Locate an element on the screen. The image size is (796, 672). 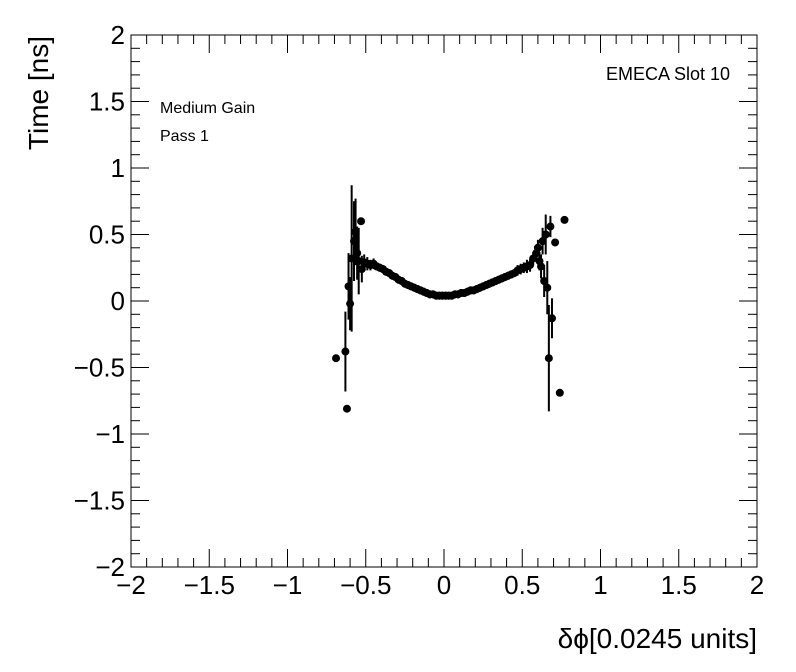
x-axis-title: δϕ[0.0245 units] is located at coordinates (657, 638).